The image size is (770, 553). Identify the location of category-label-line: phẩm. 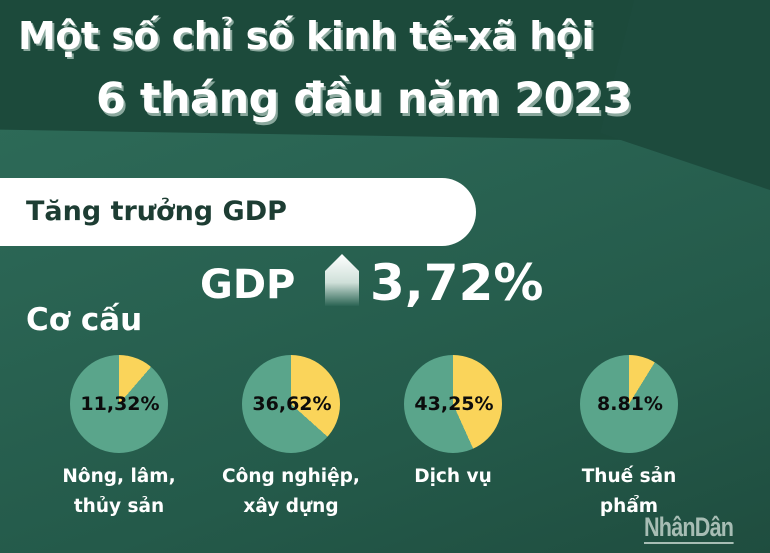
(629, 506).